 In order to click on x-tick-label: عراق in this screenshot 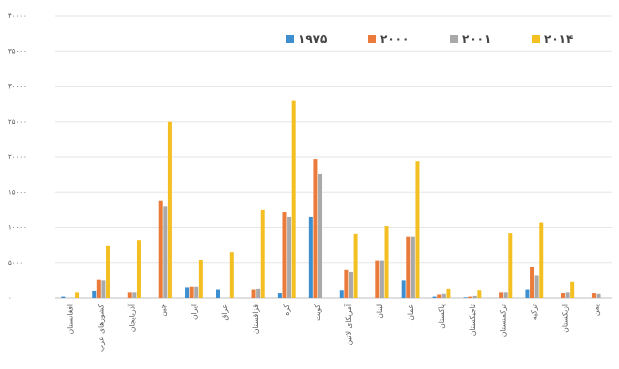, I will do `click(224, 312)`.